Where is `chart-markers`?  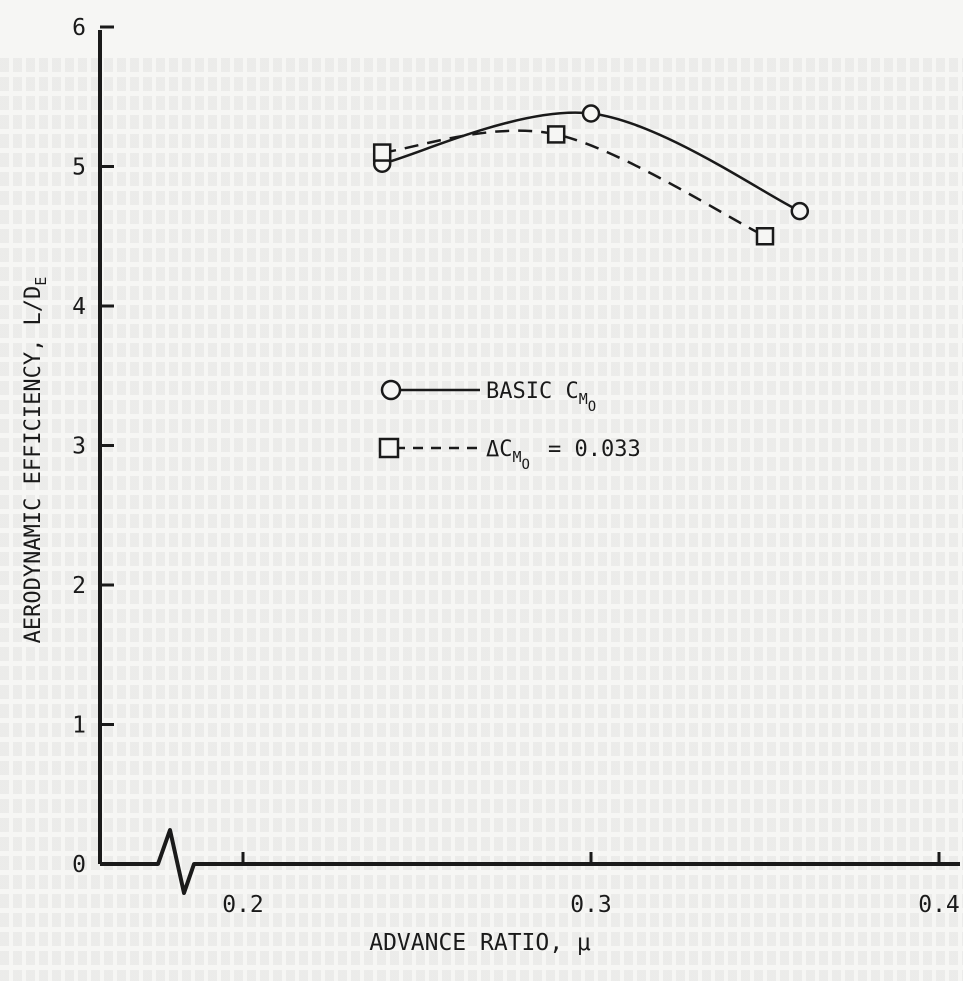 chart-markers is located at coordinates (591, 175).